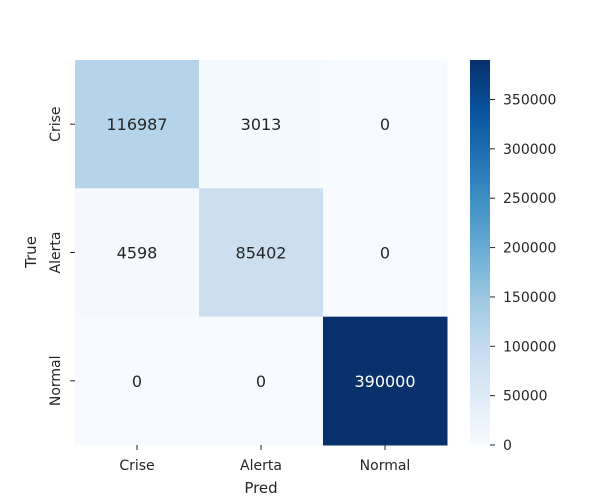  Describe the element at coordinates (529, 298) in the screenshot. I see `colorbar-tick-label: 150000` at that location.